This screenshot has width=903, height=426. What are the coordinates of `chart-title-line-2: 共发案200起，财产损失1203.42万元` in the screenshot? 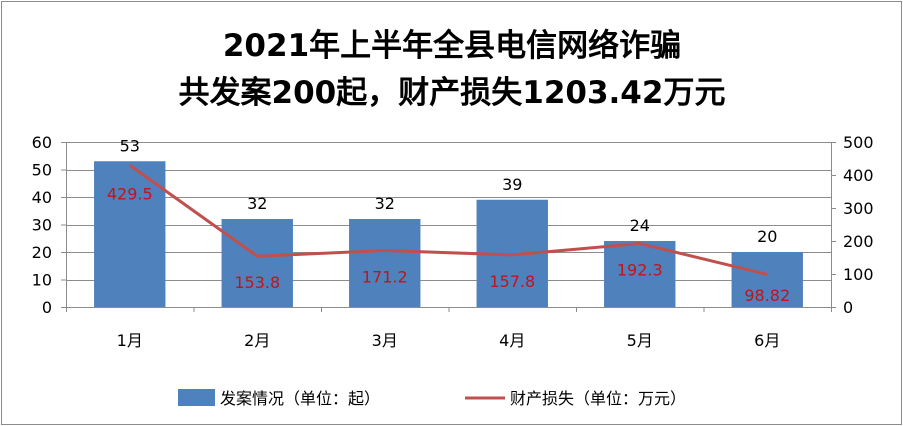 It's located at (452, 93).